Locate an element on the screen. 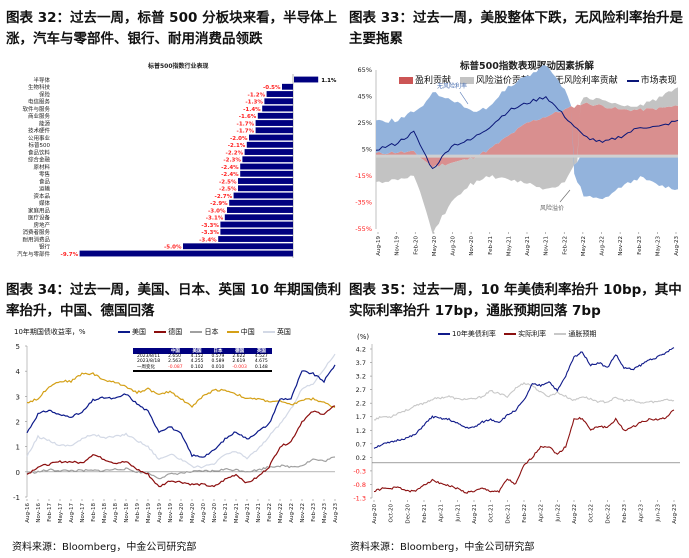  data-label: -2.5% is located at coordinates (228, 182).